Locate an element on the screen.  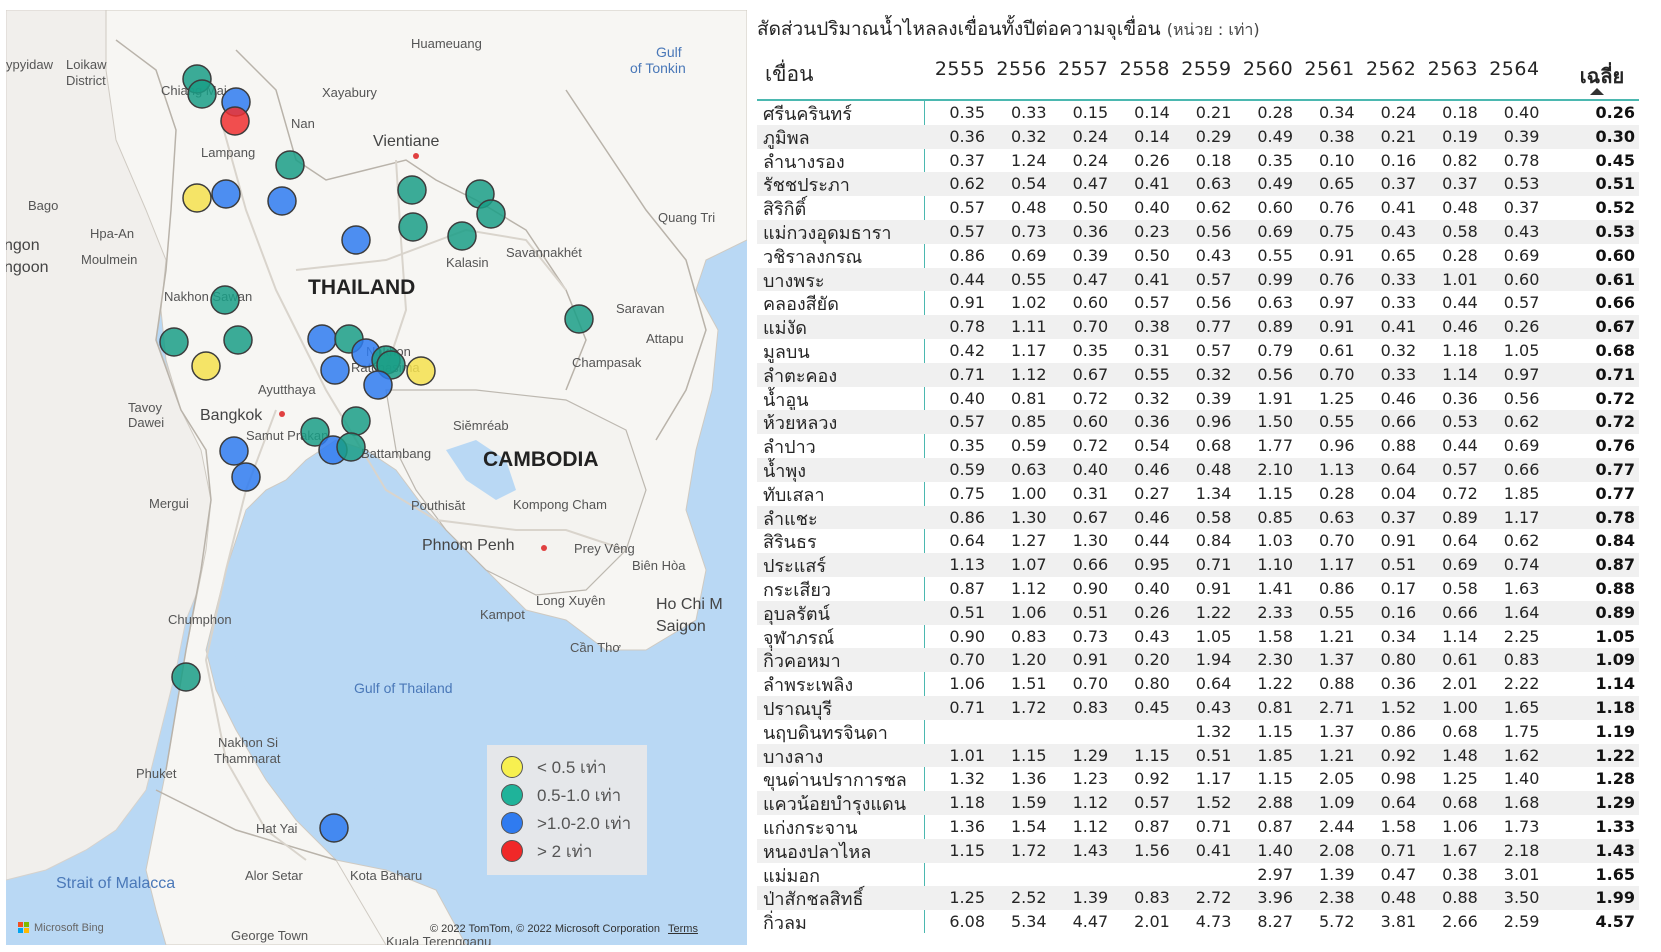
value-cell: 2.01 is located at coordinates (1152, 922).